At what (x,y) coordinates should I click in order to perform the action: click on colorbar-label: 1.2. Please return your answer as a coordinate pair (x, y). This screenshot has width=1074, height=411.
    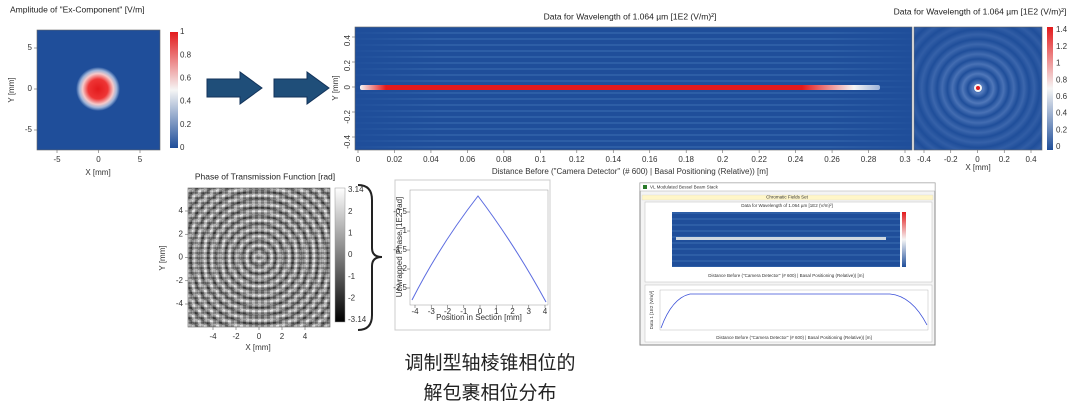
    Looking at the image, I should click on (1062, 46).